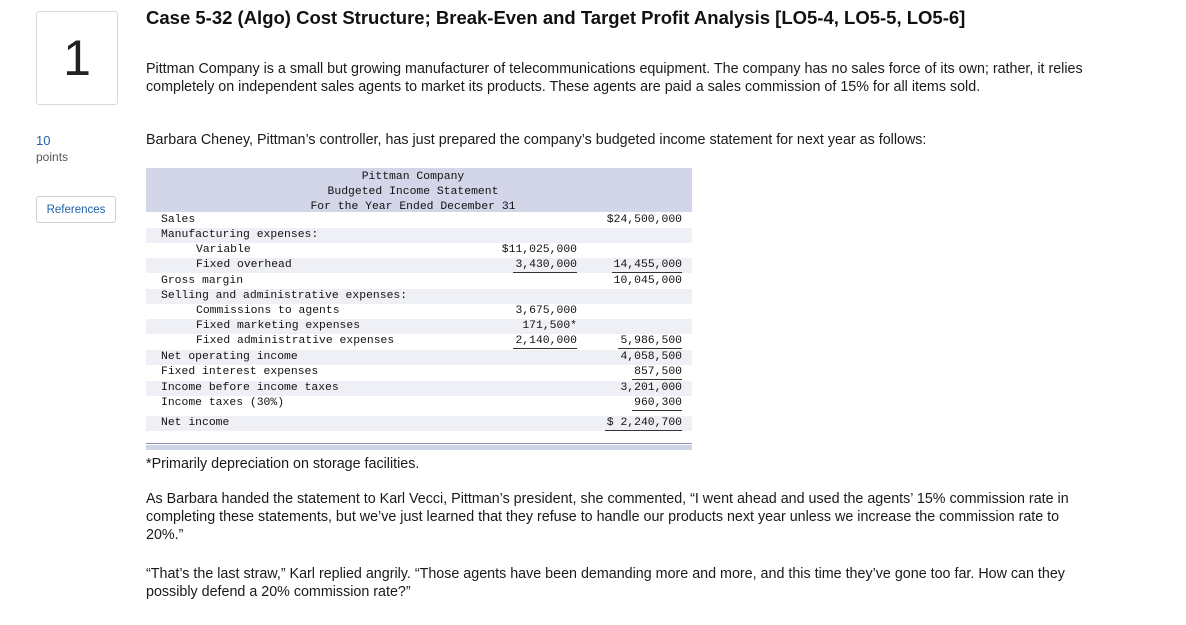  What do you see at coordinates (545, 342) in the screenshot?
I see `statement-row-detail-amount: 2,140,000` at bounding box center [545, 342].